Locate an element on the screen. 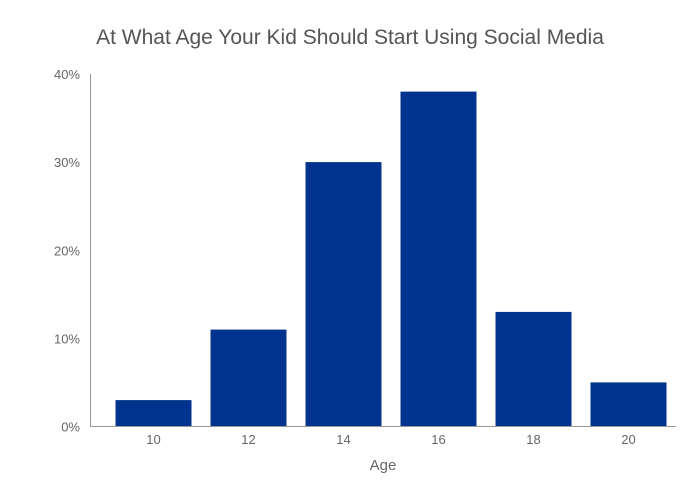 The height and width of the screenshot is (500, 700). x-axis-title: Age is located at coordinates (383, 465).